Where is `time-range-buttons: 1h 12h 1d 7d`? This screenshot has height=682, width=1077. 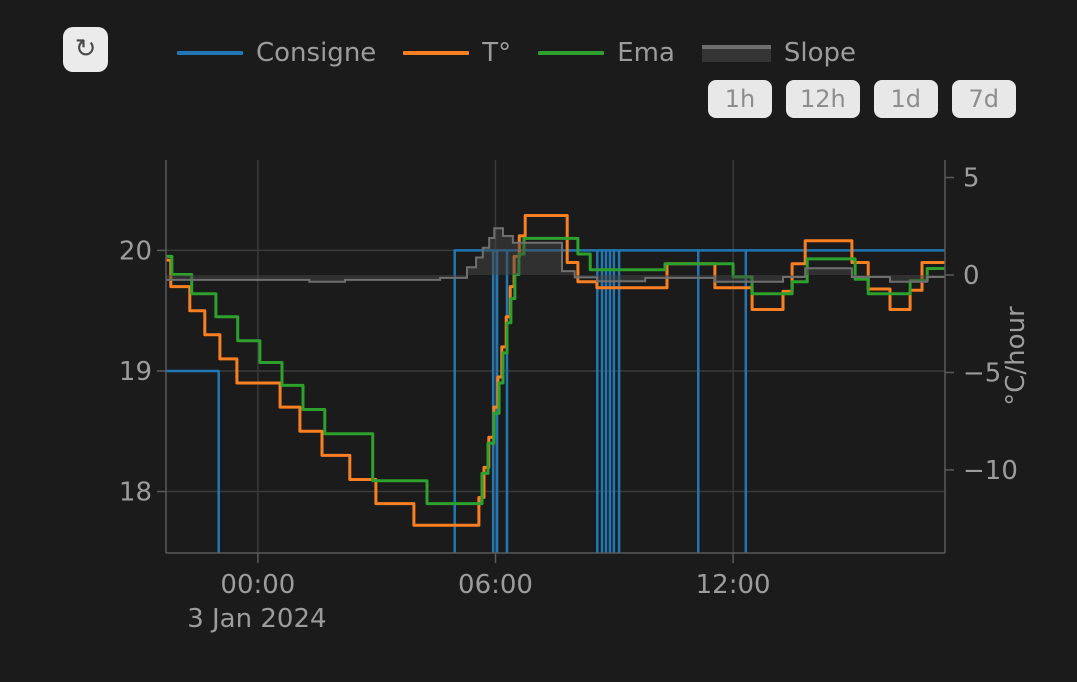 time-range-buttons: 1h 12h 1d 7d is located at coordinates (862, 99).